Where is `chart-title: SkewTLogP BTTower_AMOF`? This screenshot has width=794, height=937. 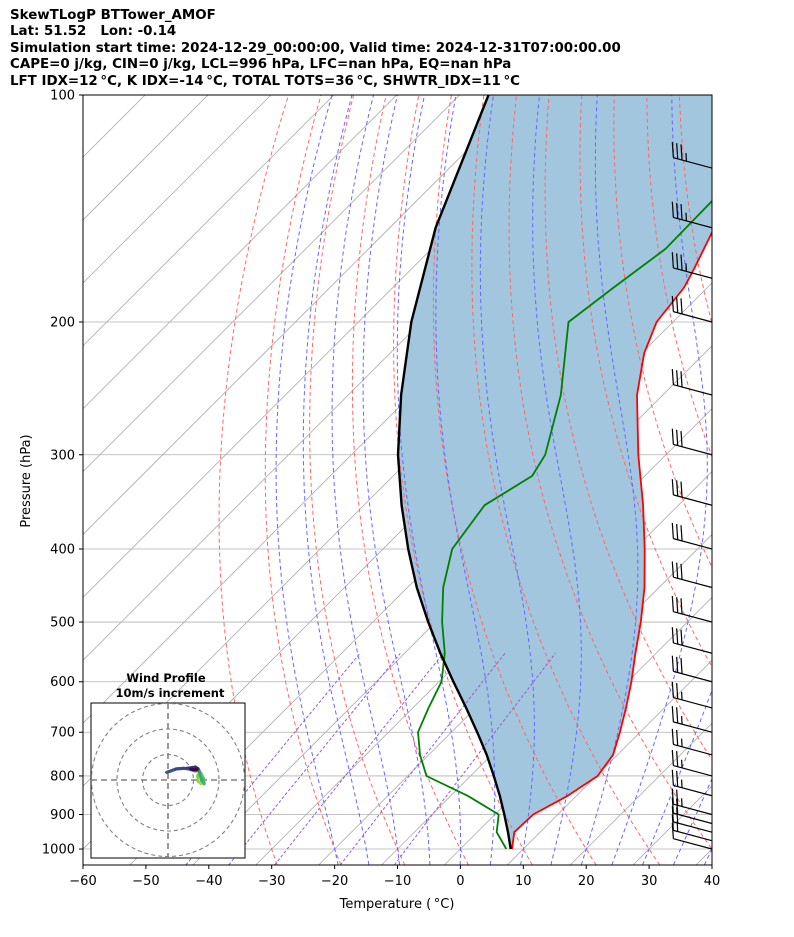
chart-title: SkewTLogP BTTower_AMOF is located at coordinates (113, 15).